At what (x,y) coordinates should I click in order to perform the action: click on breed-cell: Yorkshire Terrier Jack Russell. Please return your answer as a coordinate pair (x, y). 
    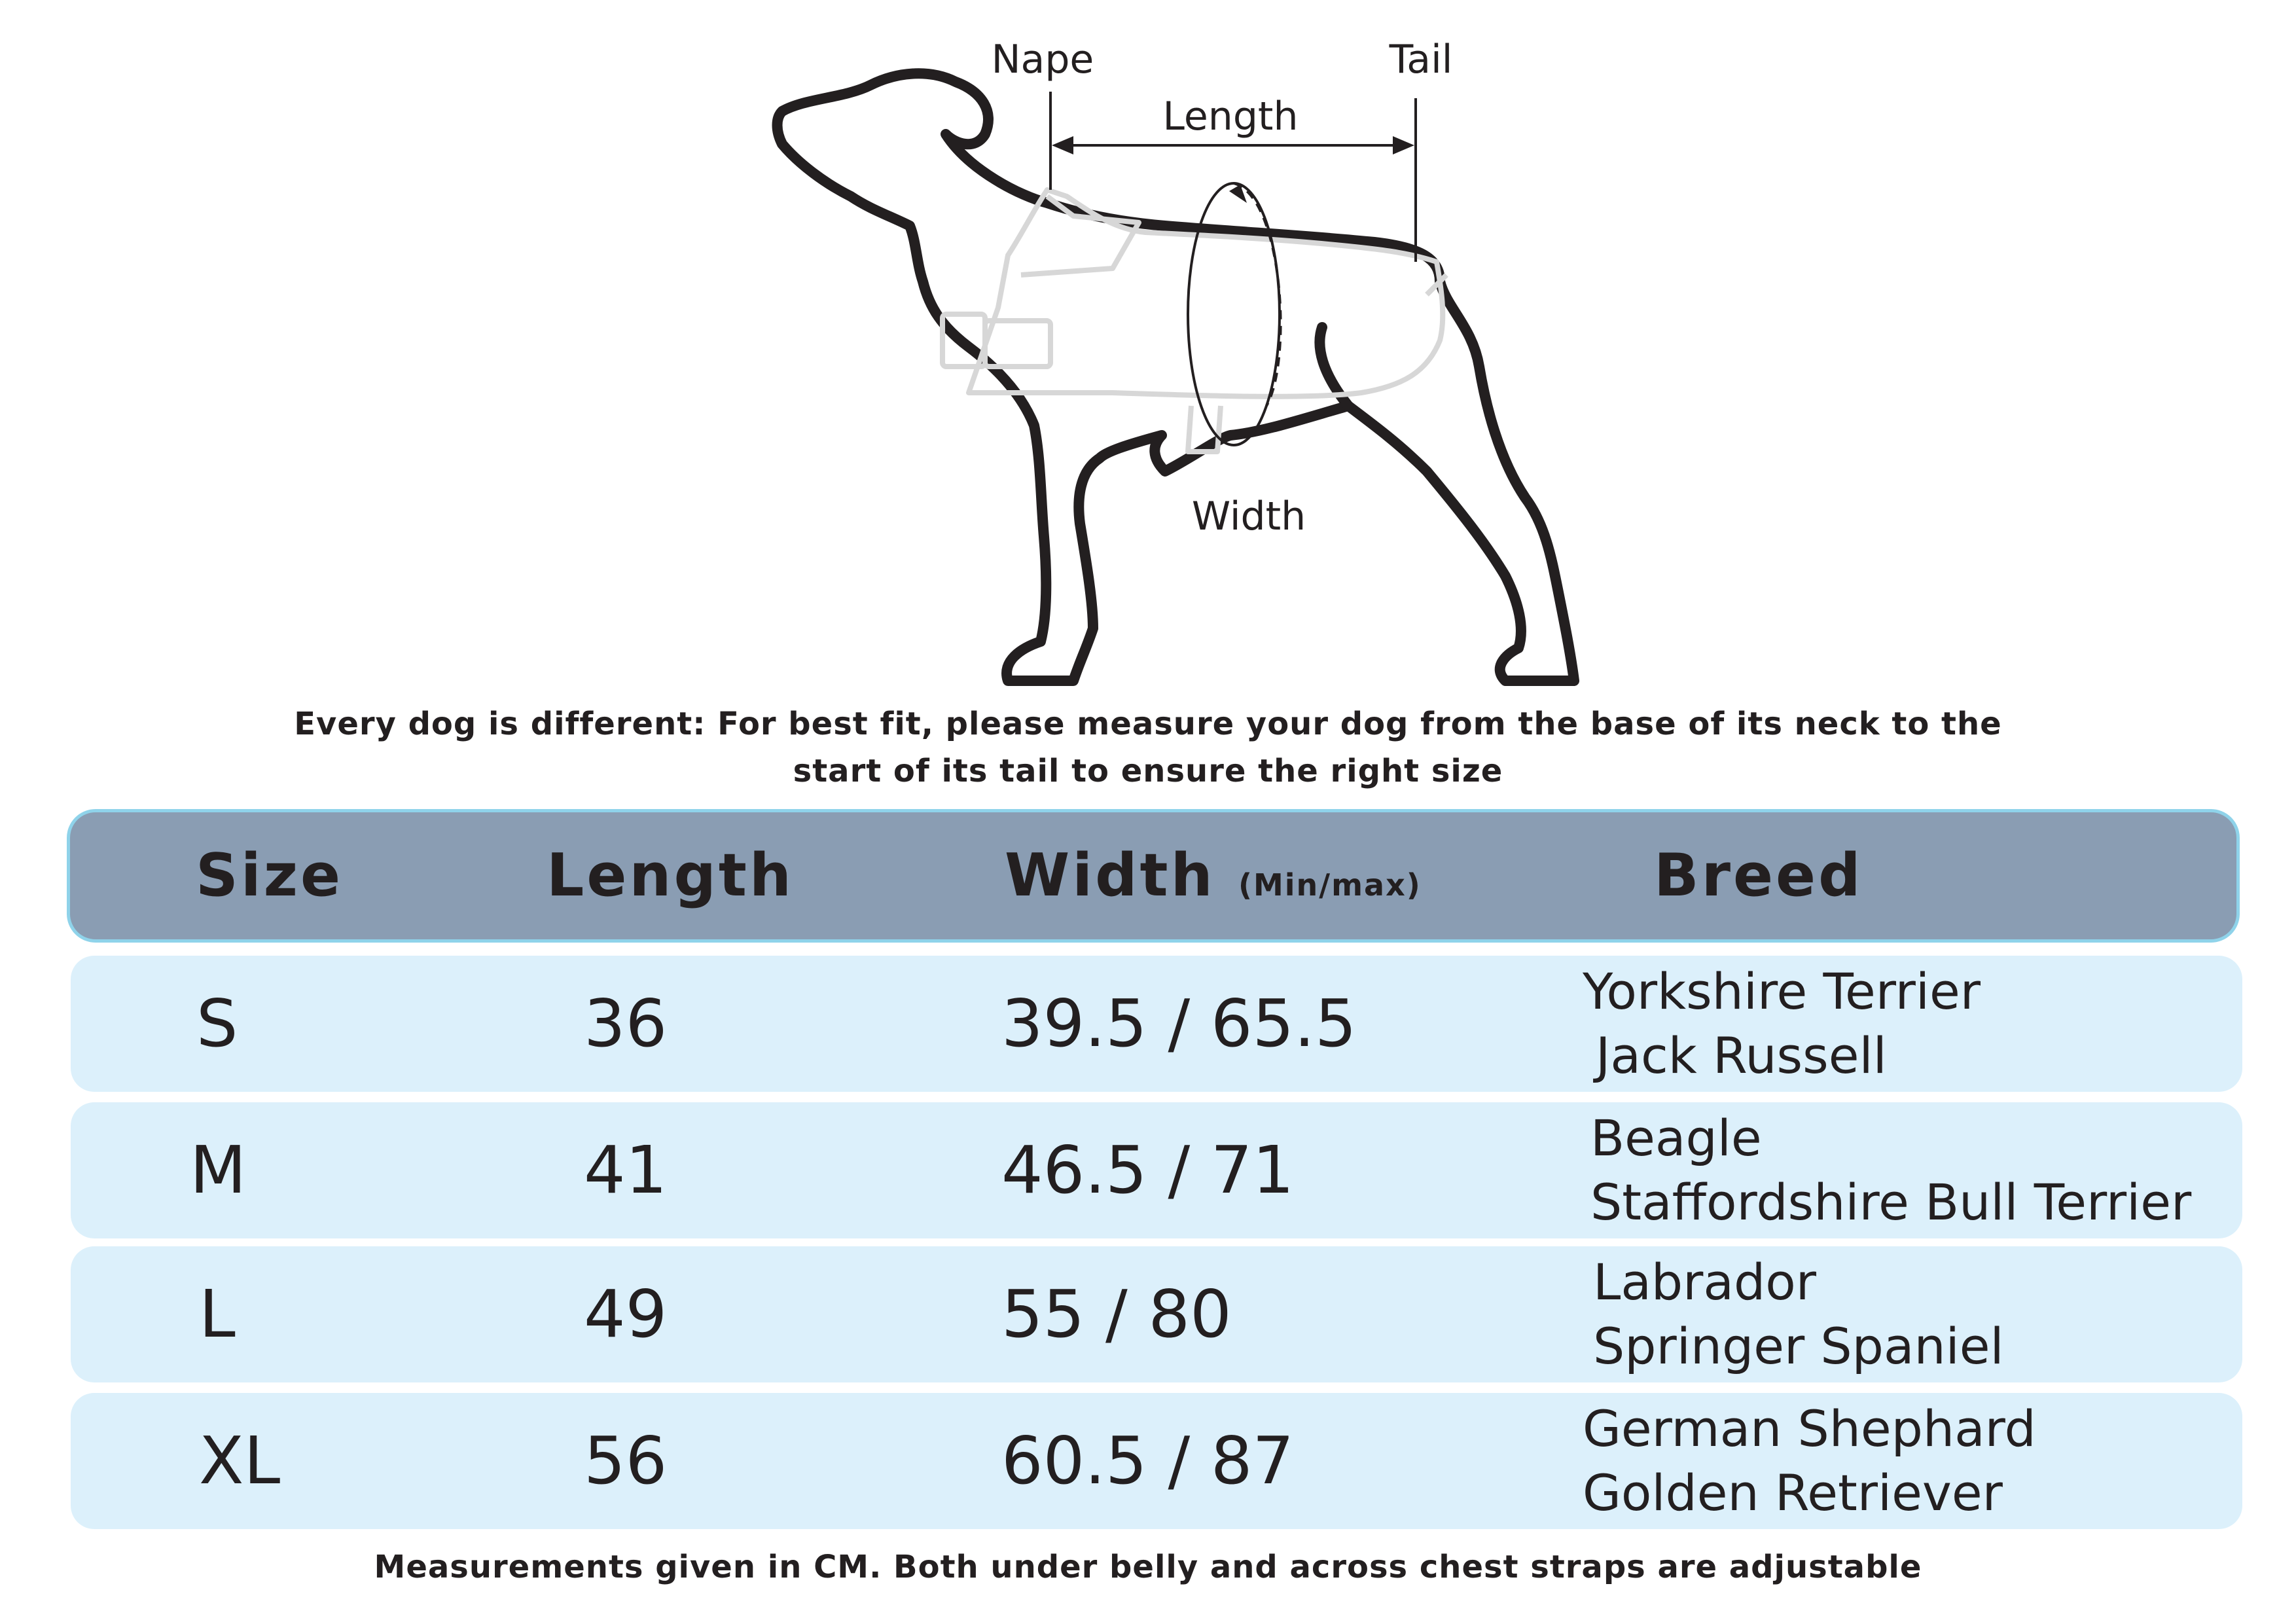
    Looking at the image, I should click on (1782, 1024).